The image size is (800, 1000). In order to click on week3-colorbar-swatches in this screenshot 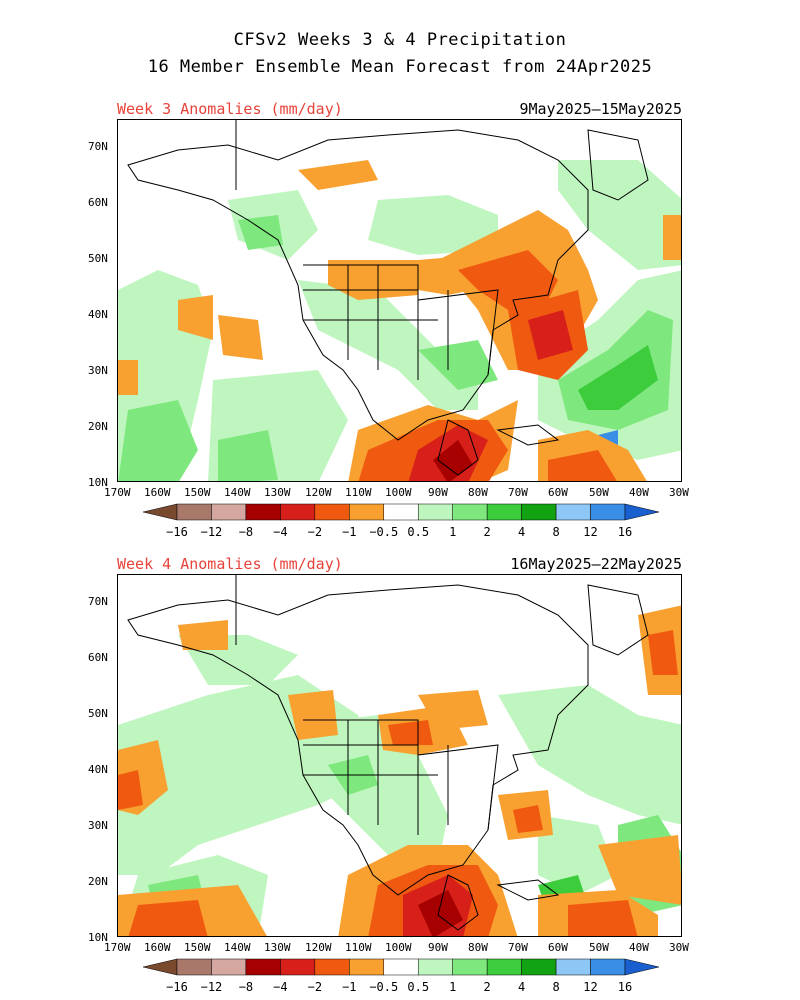, I will do `click(401, 512)`.